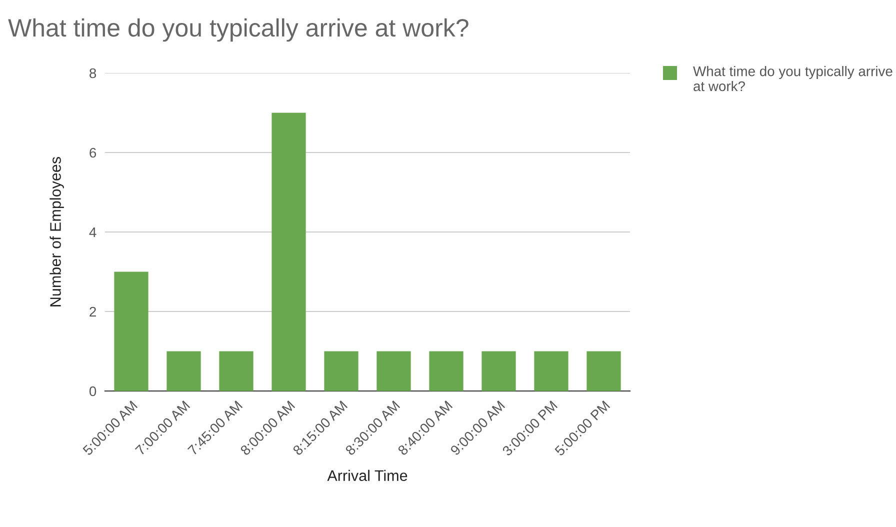 Image resolution: width=896 pixels, height=527 pixels. What do you see at coordinates (57, 231) in the screenshot?
I see `y-axis-title: Number of Employees` at bounding box center [57, 231].